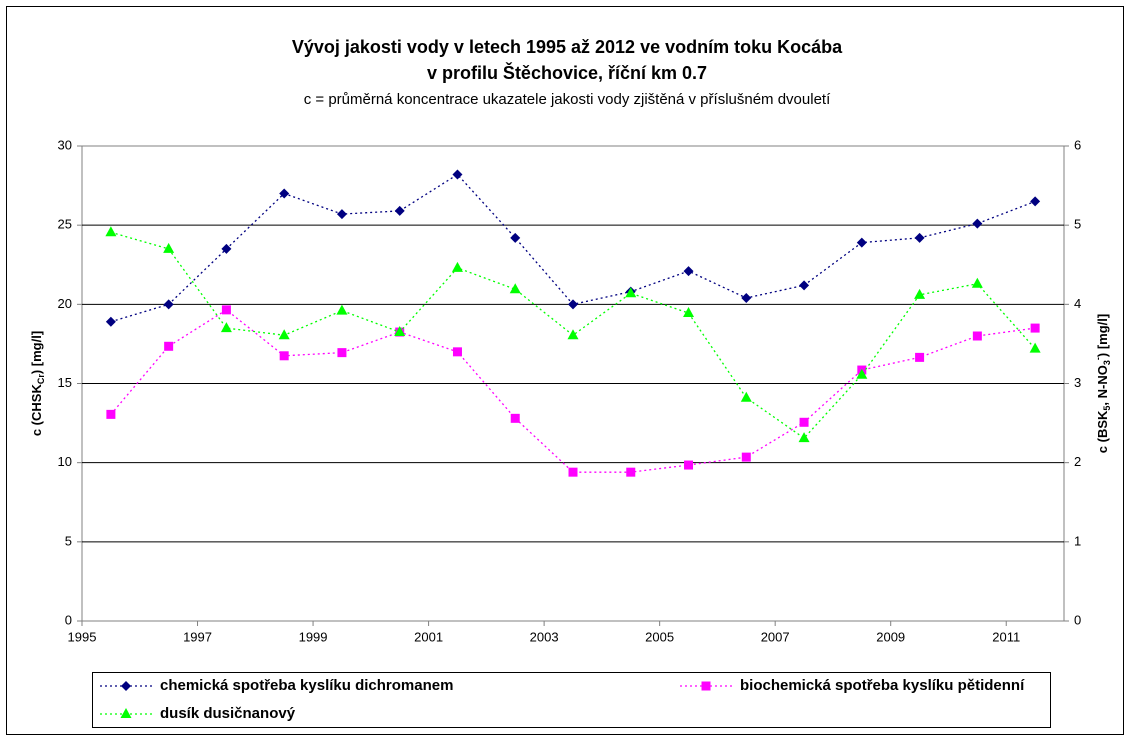 The image size is (1131, 736). I want to click on y-tick-label: 30, so click(65, 144).